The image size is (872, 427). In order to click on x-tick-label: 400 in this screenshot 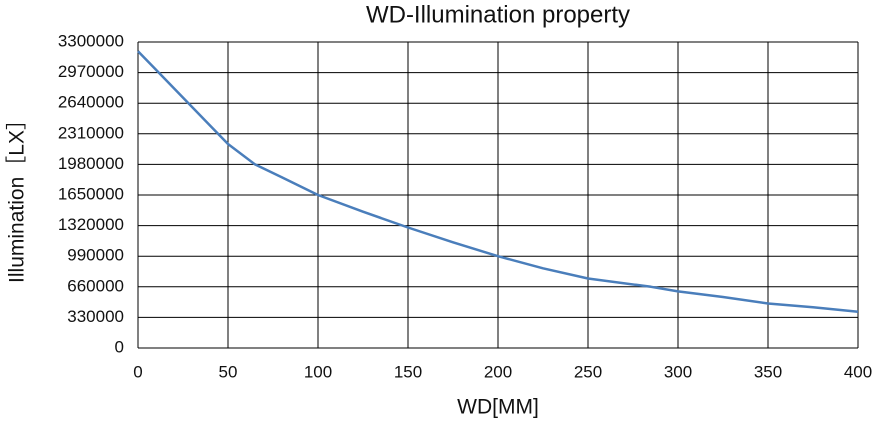, I will do `click(858, 371)`.